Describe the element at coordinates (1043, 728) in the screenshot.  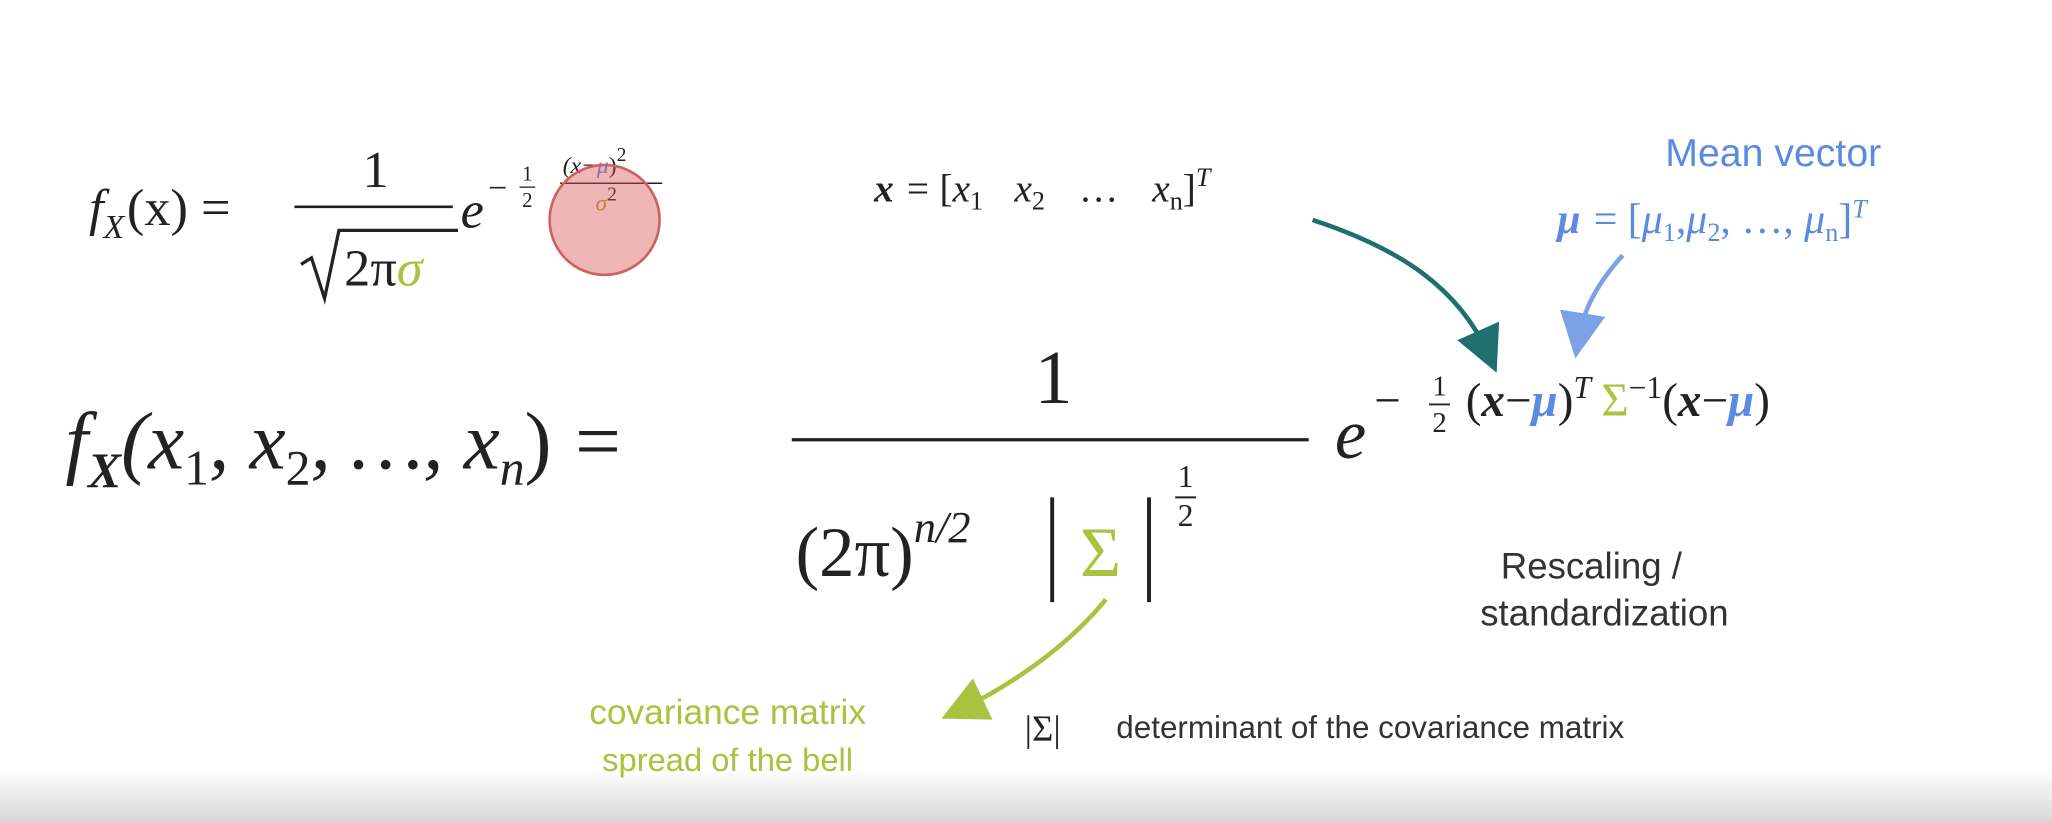
I see `det-symbol: |Σ|` at that location.